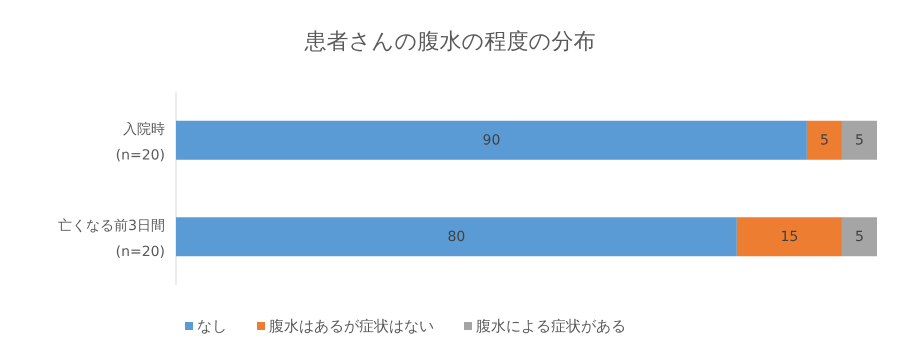 This screenshot has width=900, height=360. I want to click on data-label: 80, so click(456, 236).